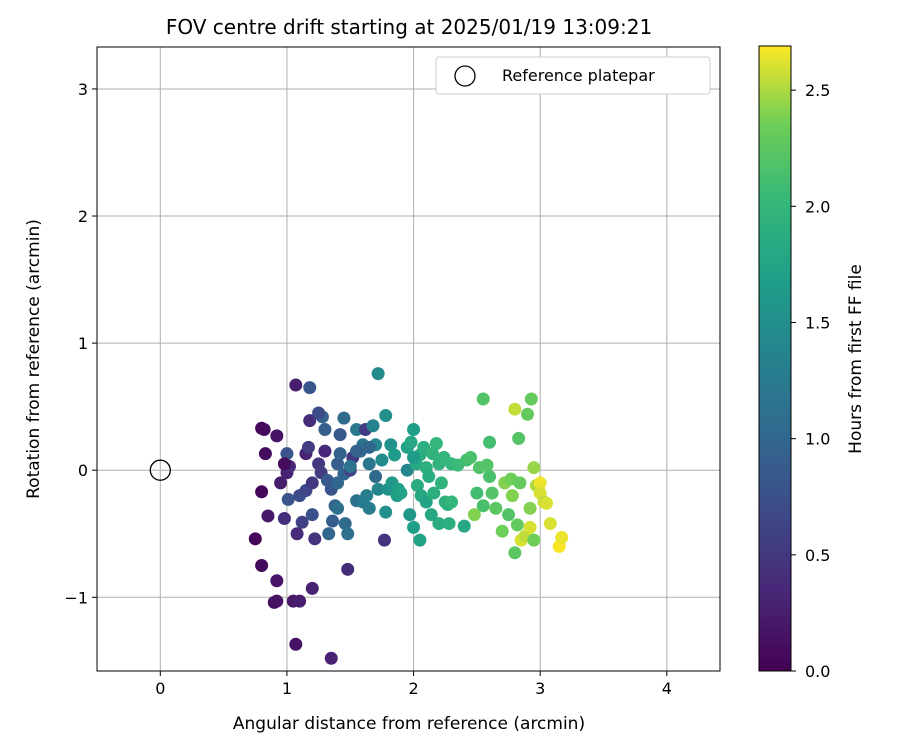  I want to click on colorbar-label: Hours from first FF file, so click(856, 359).